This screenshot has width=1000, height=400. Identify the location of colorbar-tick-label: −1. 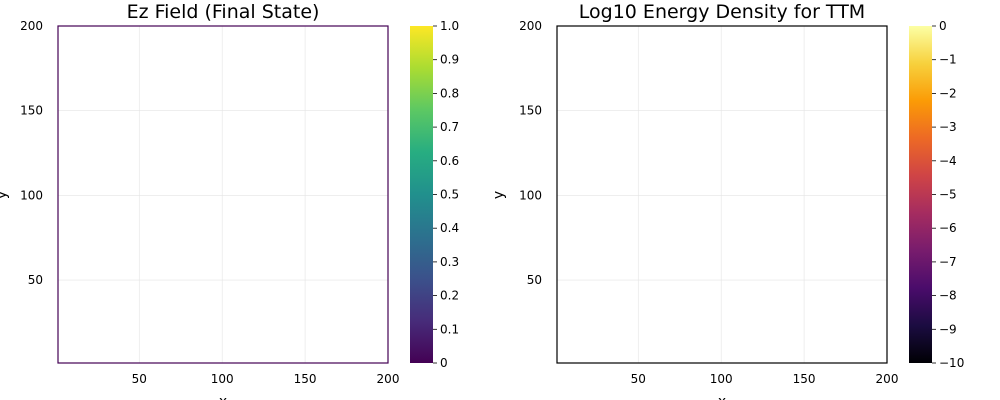
(948, 60).